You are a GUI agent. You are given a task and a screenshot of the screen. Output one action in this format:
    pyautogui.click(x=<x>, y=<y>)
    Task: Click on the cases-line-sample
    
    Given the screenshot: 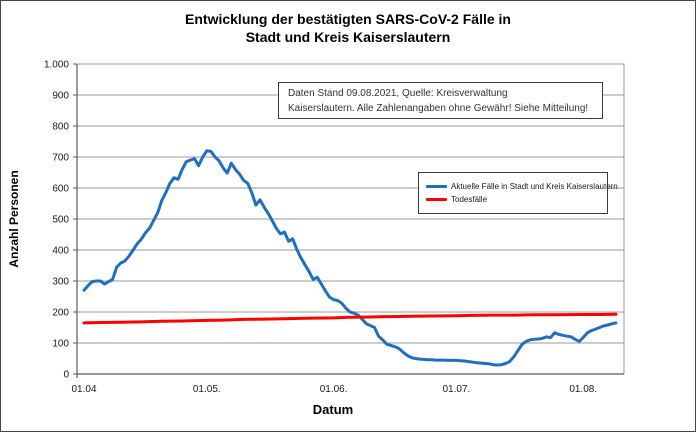 What is the action you would take?
    pyautogui.click(x=436, y=186)
    